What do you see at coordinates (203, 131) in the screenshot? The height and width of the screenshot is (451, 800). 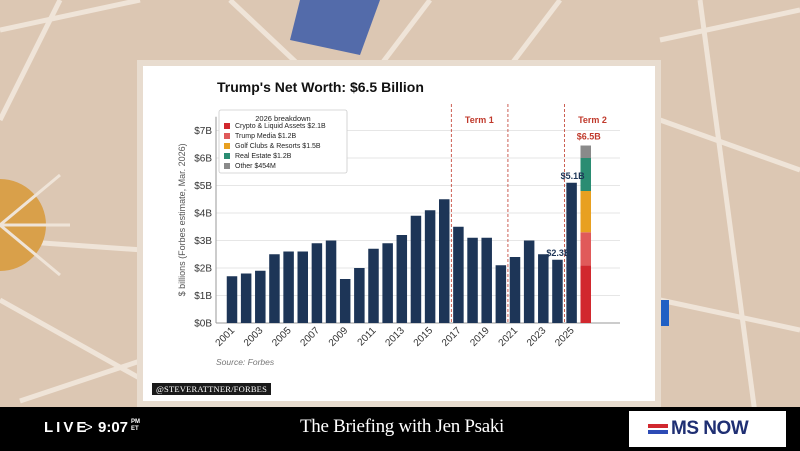 I see `y-tick-label: $7B` at bounding box center [203, 131].